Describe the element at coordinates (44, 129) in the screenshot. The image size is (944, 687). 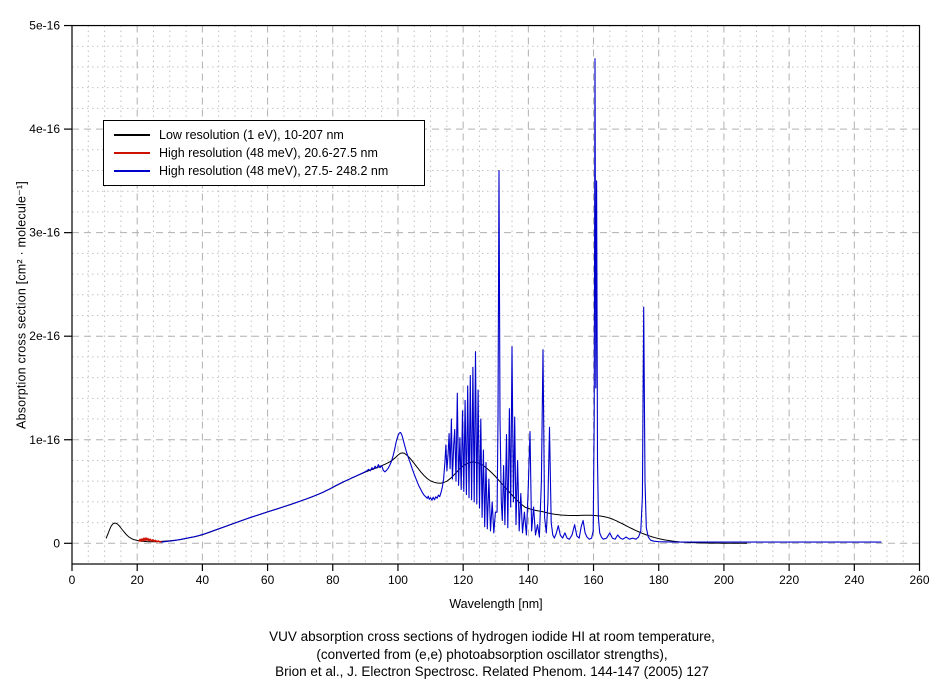
I see `y-tick-label: 4e-16` at that location.